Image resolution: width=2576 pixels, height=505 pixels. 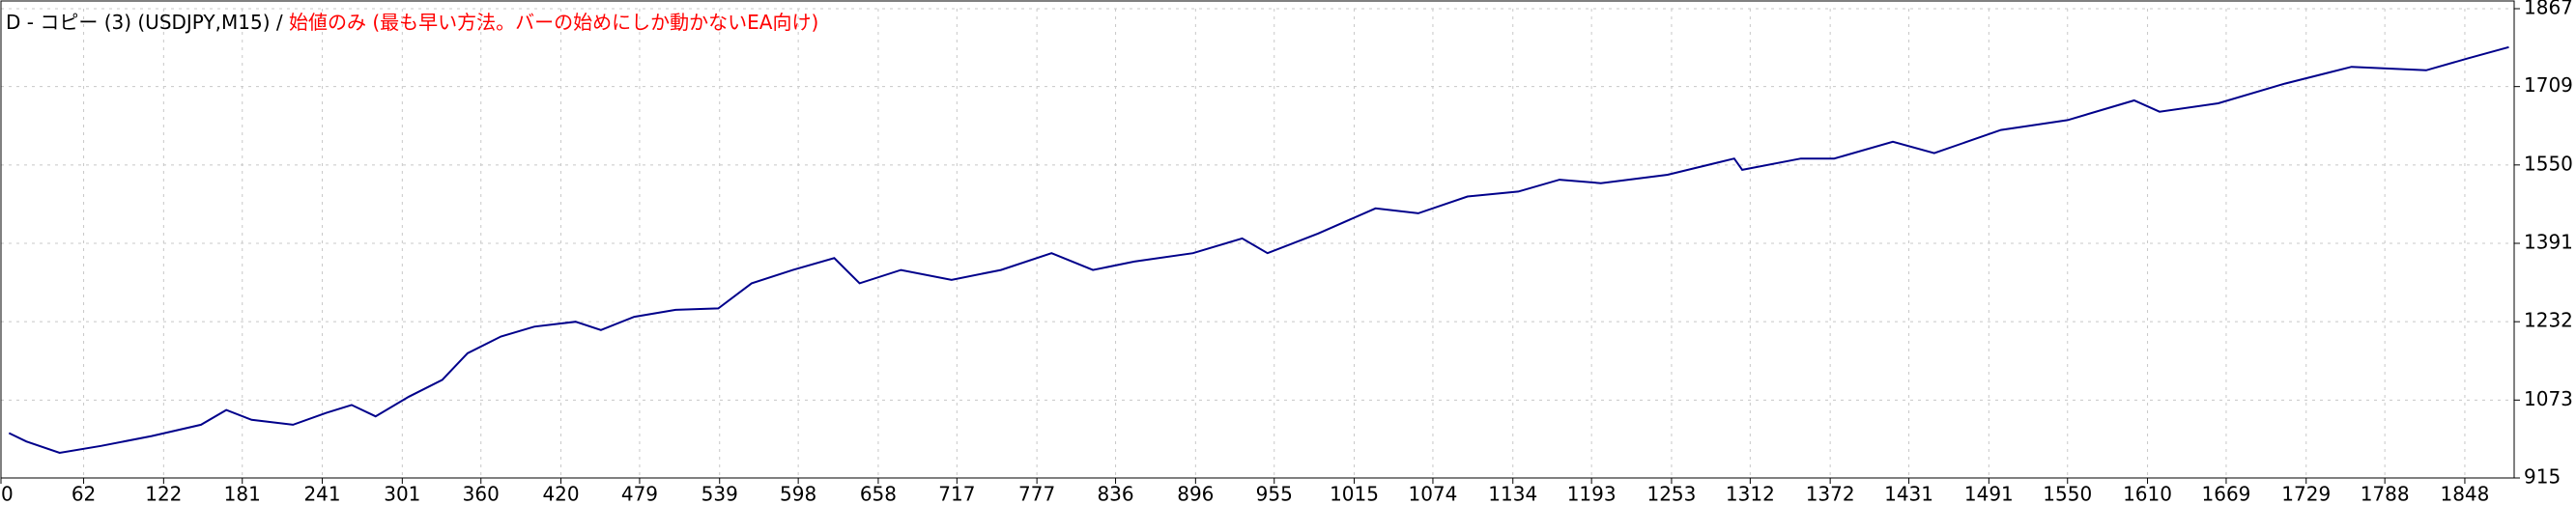 I want to click on x-tick-label: 479, so click(x=640, y=494).